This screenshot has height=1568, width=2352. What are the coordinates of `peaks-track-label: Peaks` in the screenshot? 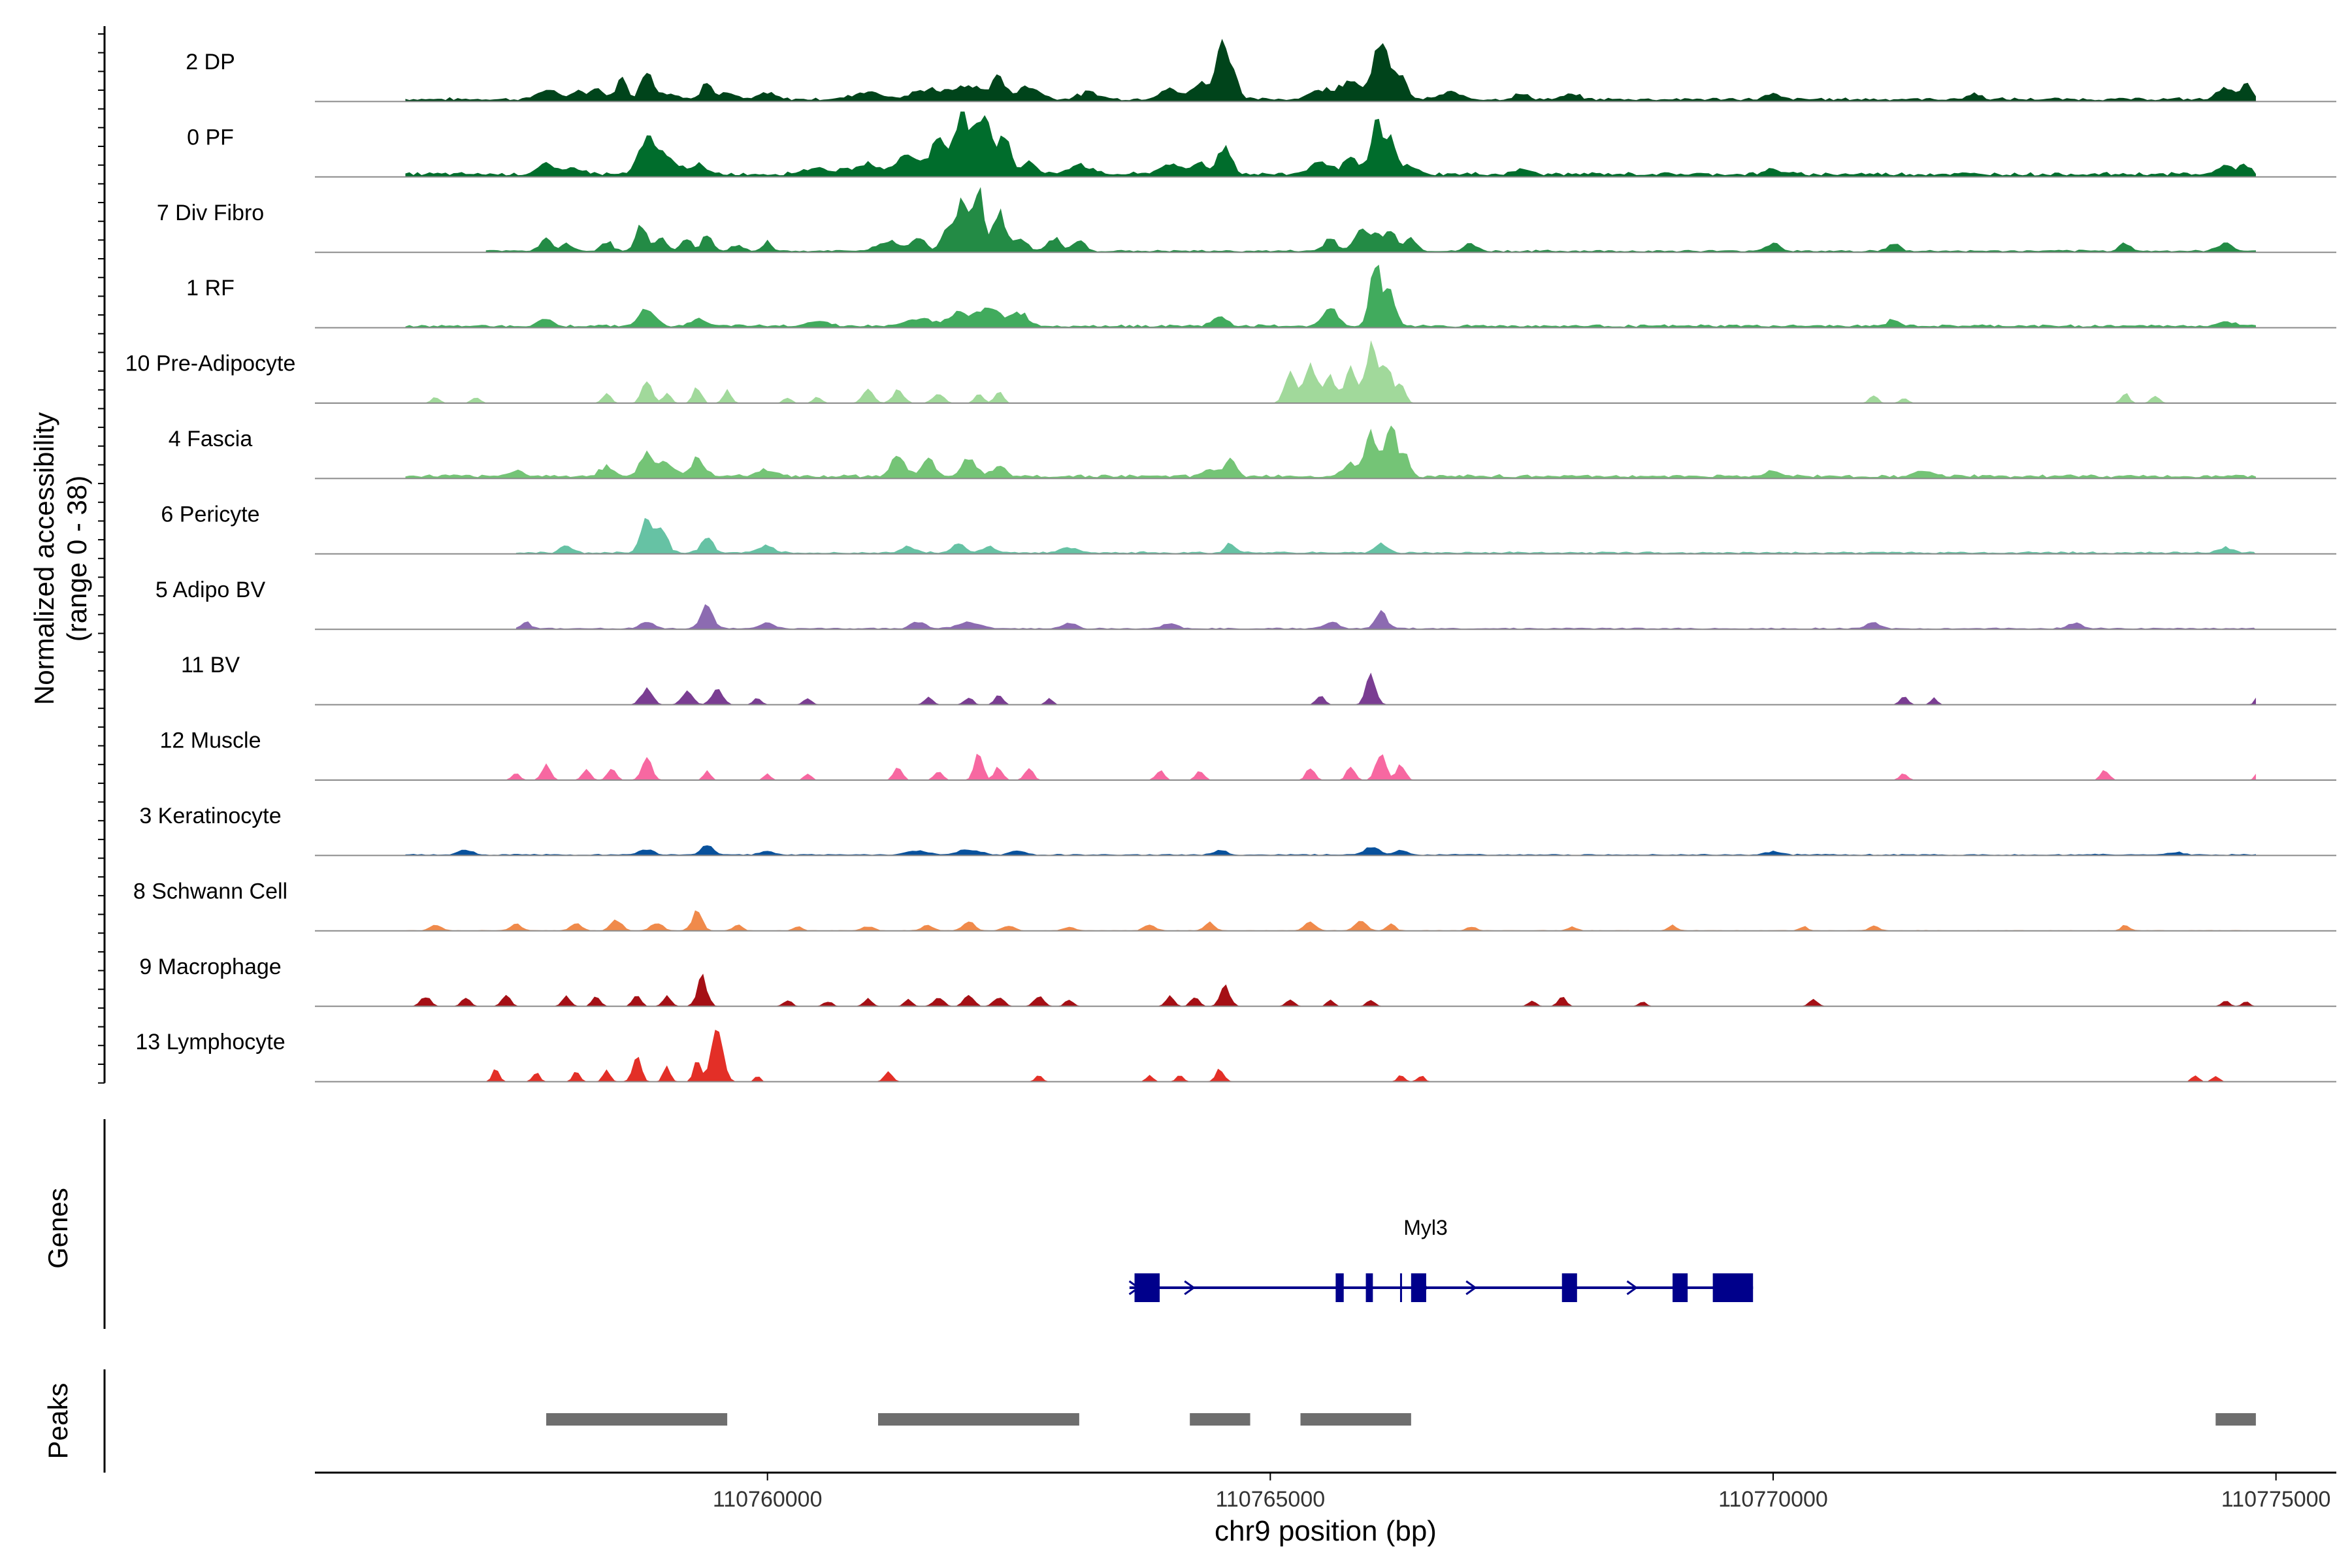 It's located at (57, 1421).